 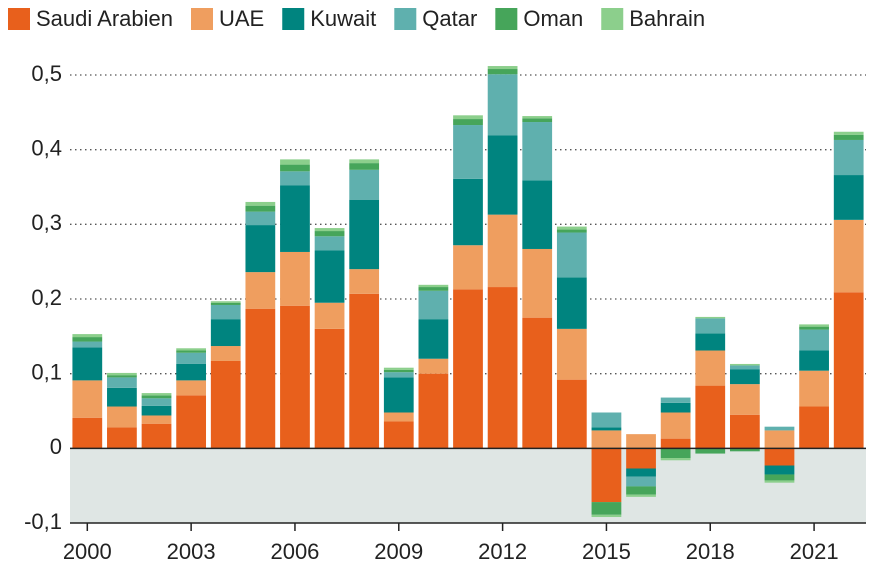 What do you see at coordinates (46, 297) in the screenshot?
I see `y-tick-label: 0,2` at bounding box center [46, 297].